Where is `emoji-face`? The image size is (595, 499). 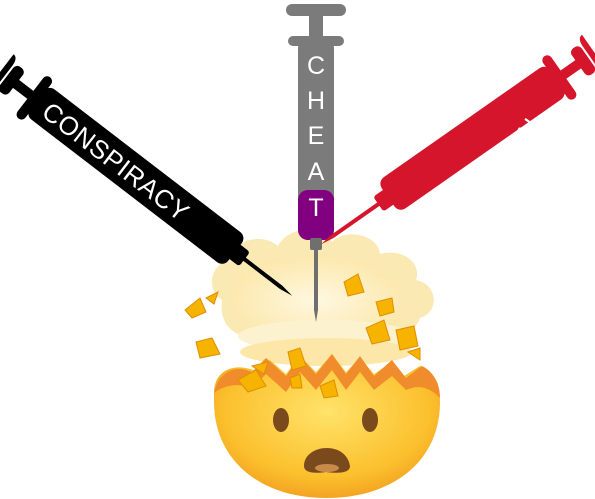
emoji-face is located at coordinates (327, 426).